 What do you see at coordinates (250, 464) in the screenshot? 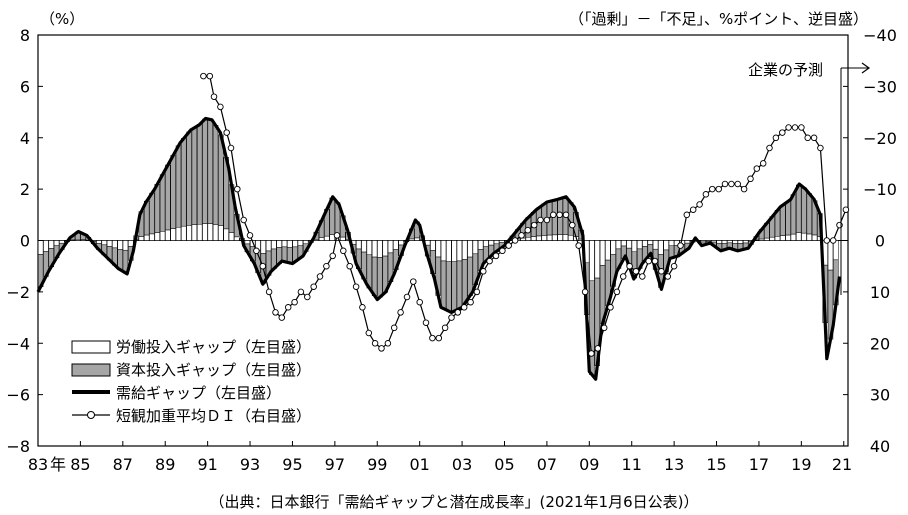
I see `x-tick-label: 93` at bounding box center [250, 464].